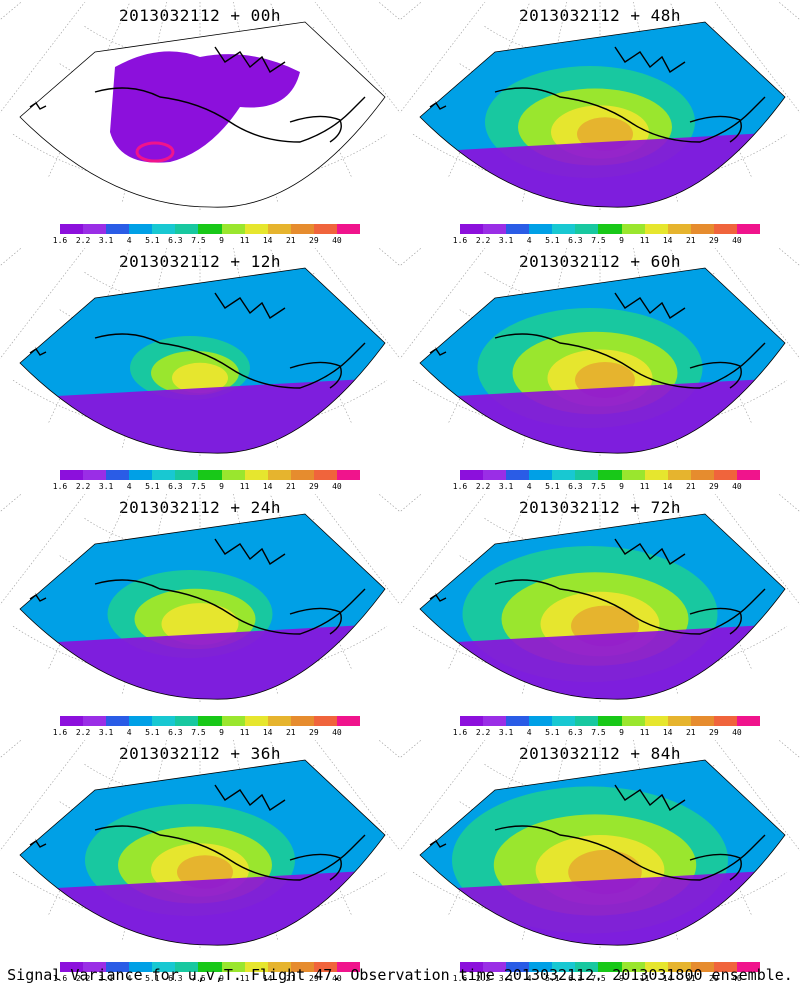  I want to click on panel-title: 2013032112 + 72h, so click(600, 507).